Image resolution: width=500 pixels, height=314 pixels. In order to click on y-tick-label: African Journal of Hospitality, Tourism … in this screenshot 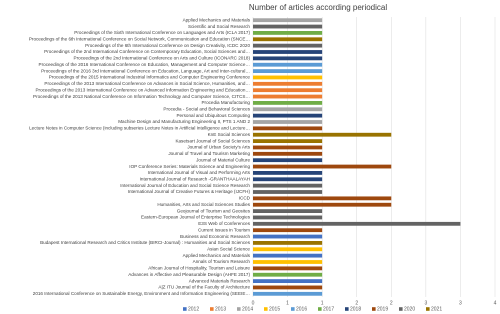, I will do `click(199, 268)`.